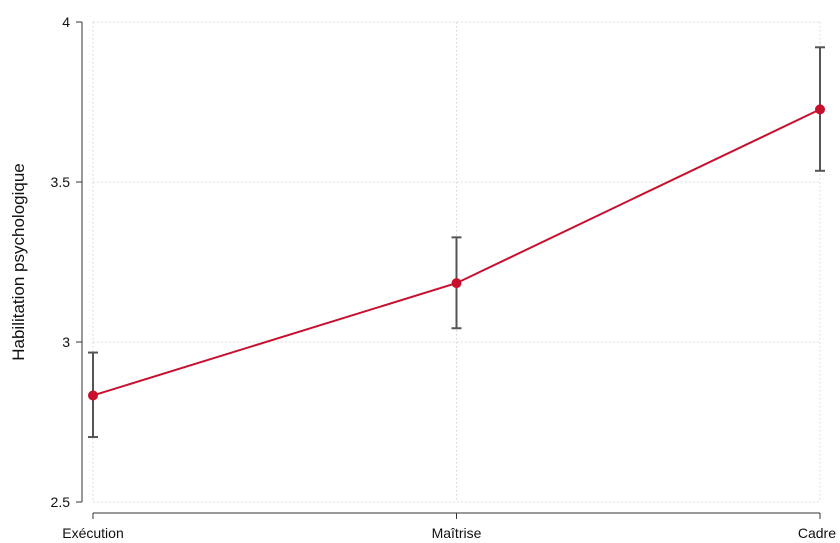  Describe the element at coordinates (817, 533) in the screenshot. I see `x-tick-label: Cadre` at that location.